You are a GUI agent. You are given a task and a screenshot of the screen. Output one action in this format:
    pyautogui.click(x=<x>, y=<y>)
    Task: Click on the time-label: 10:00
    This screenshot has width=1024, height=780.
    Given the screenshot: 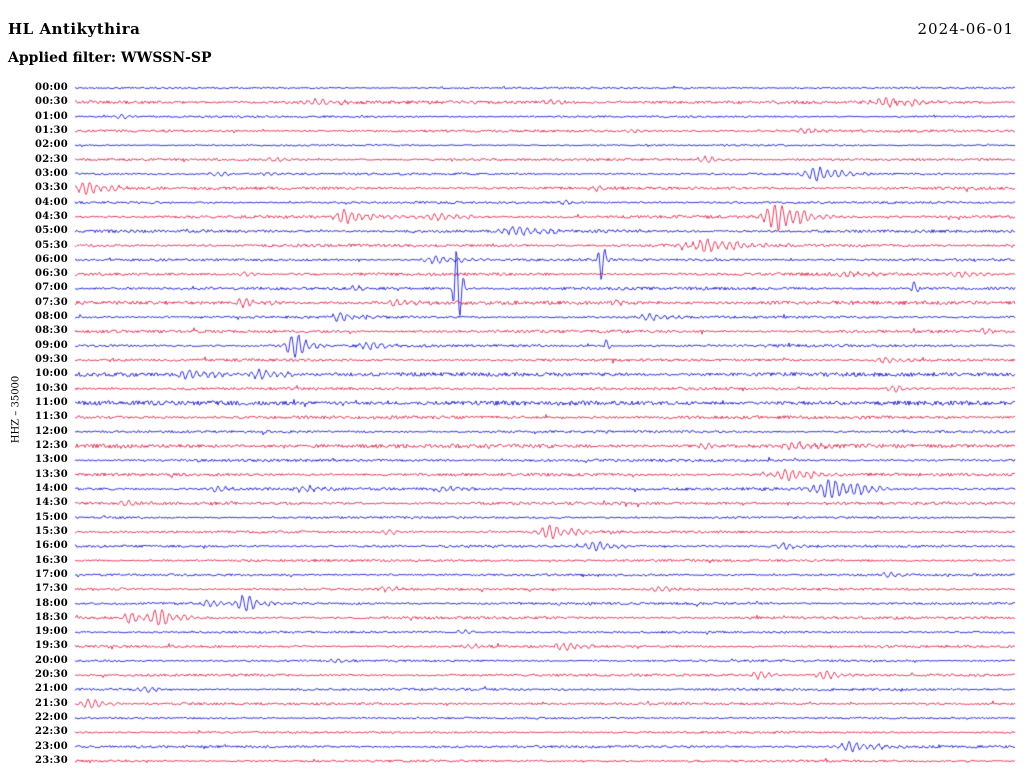 What is the action you would take?
    pyautogui.click(x=51, y=374)
    